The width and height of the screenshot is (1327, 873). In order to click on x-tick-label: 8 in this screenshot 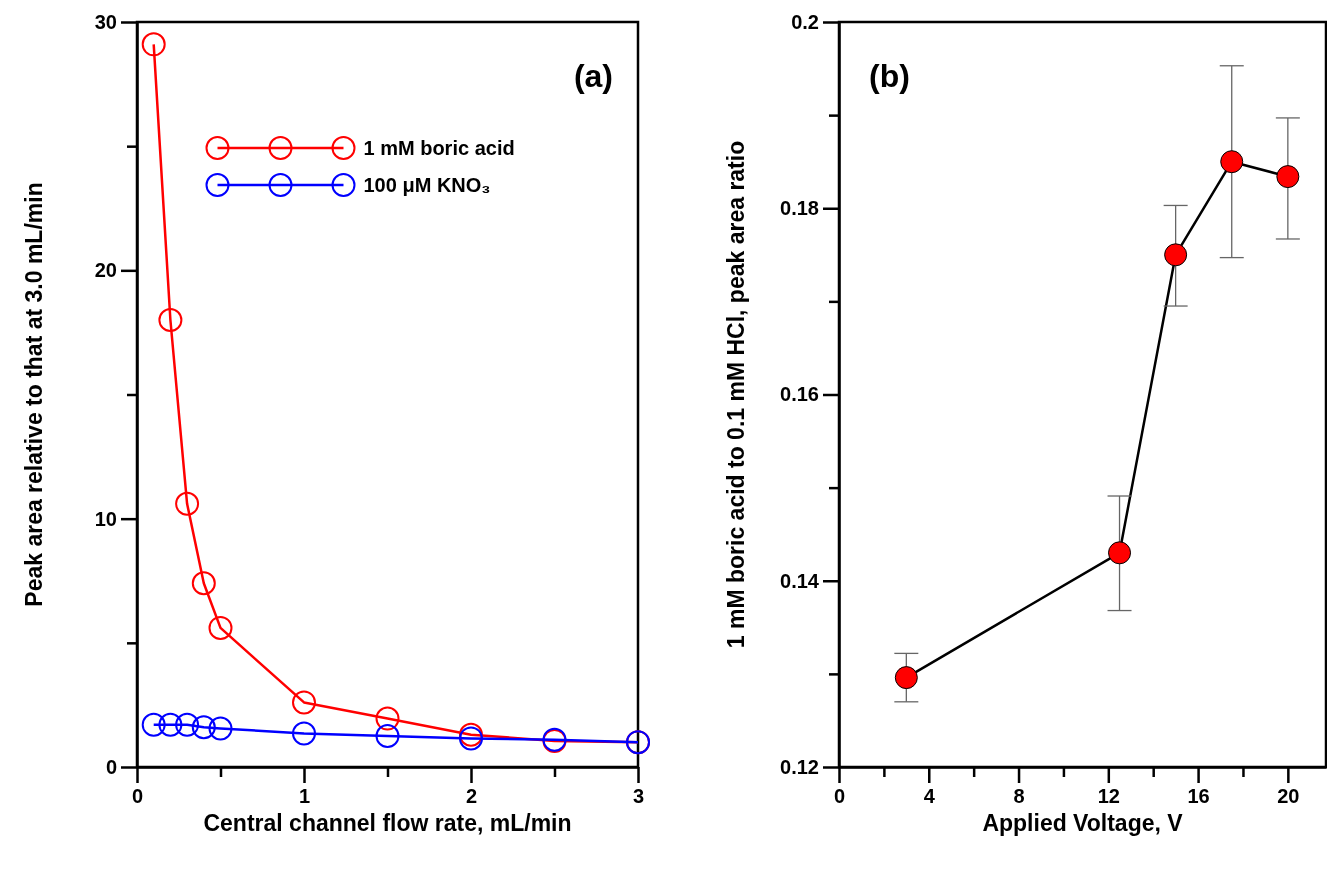, I will do `click(1019, 796)`.